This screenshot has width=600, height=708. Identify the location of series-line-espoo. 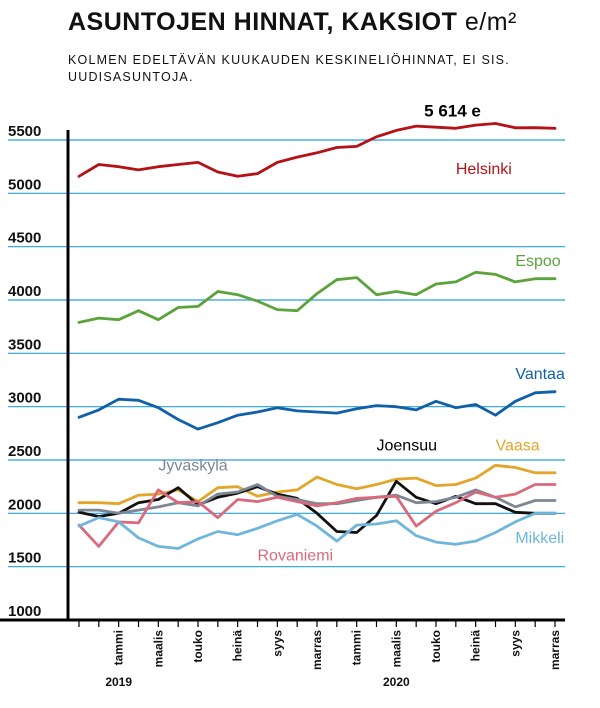
(317, 297).